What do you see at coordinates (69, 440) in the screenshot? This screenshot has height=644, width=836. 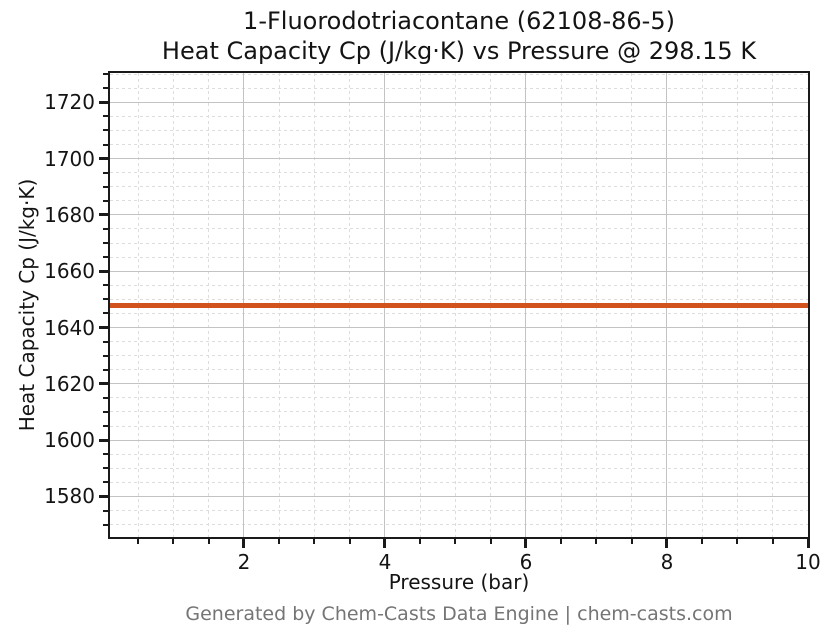 I see `y-tick-label: 1600` at bounding box center [69, 440].